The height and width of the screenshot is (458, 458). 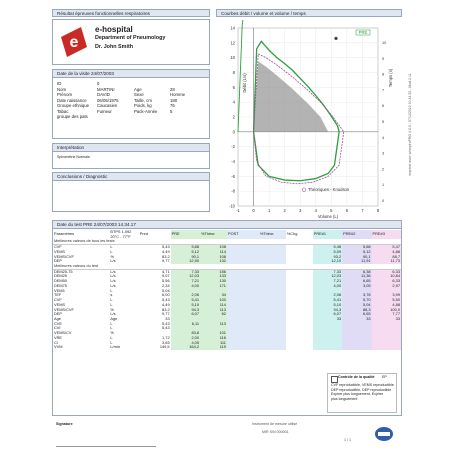 I want to click on side-tick-label: 5, so click(x=383, y=122).